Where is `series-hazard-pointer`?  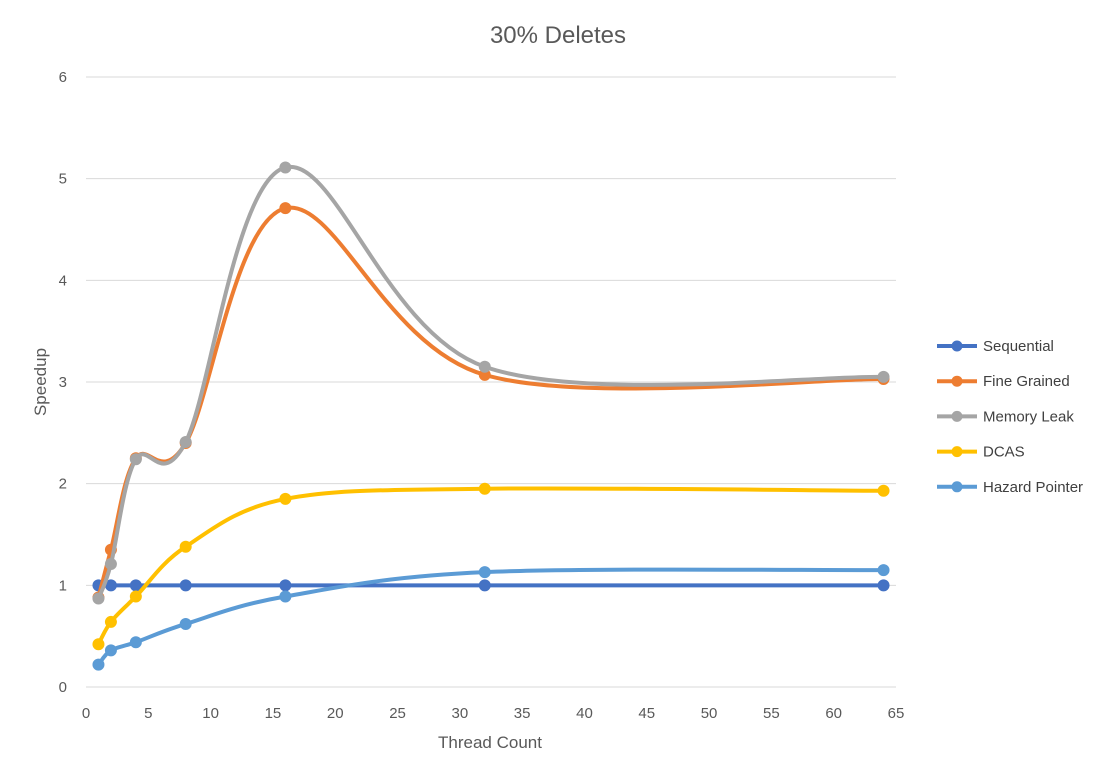
series-hazard-pointer is located at coordinates (491, 617).